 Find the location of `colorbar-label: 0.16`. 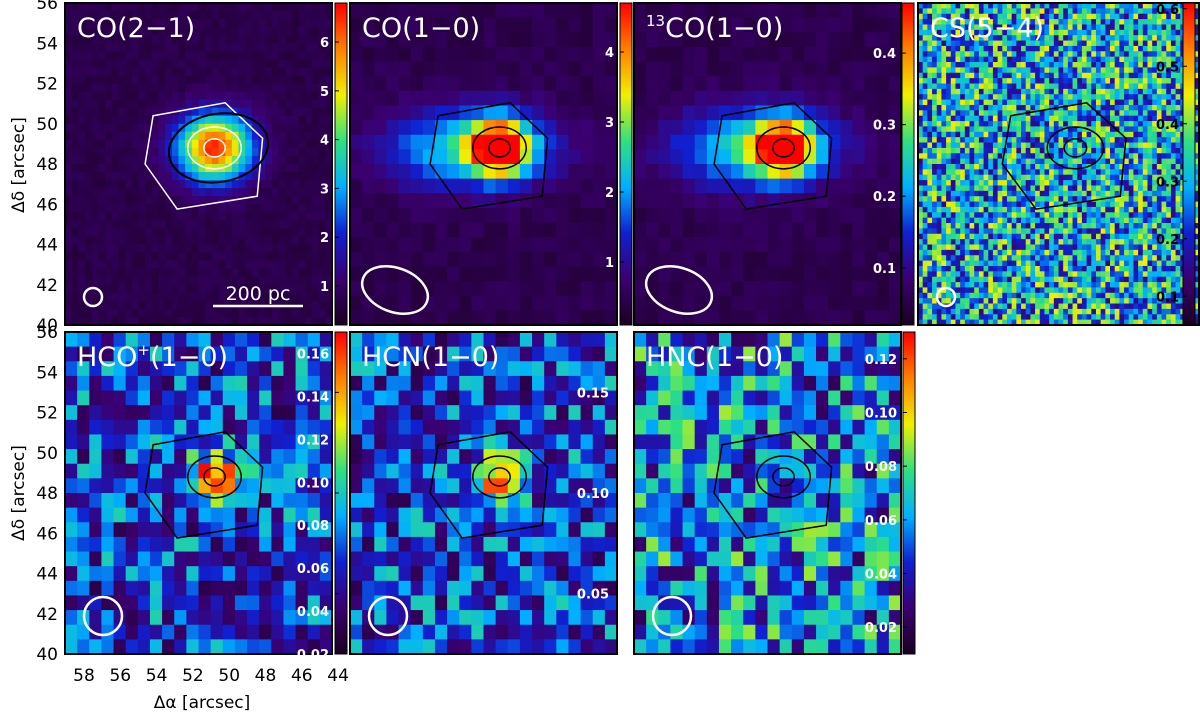

colorbar-label: 0.16 is located at coordinates (313, 354).